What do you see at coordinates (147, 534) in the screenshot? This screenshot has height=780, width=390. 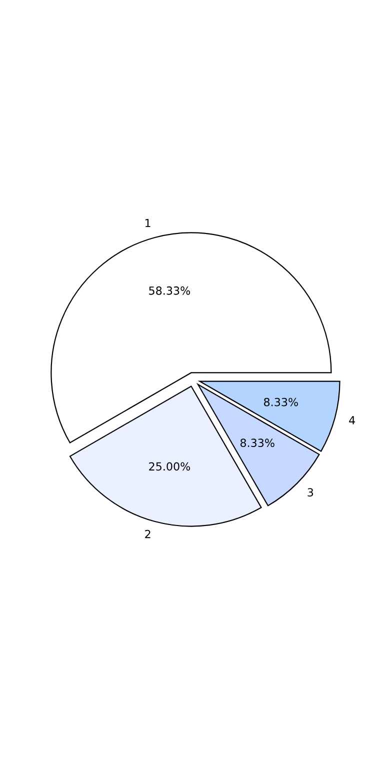 I see `slice-label: 2` at bounding box center [147, 534].